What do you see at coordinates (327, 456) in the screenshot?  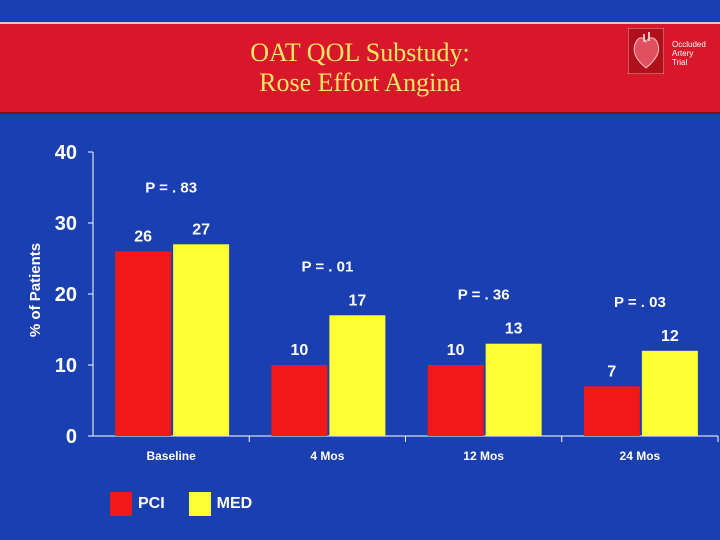 I see `x-tick-label: 4 Mos` at bounding box center [327, 456].